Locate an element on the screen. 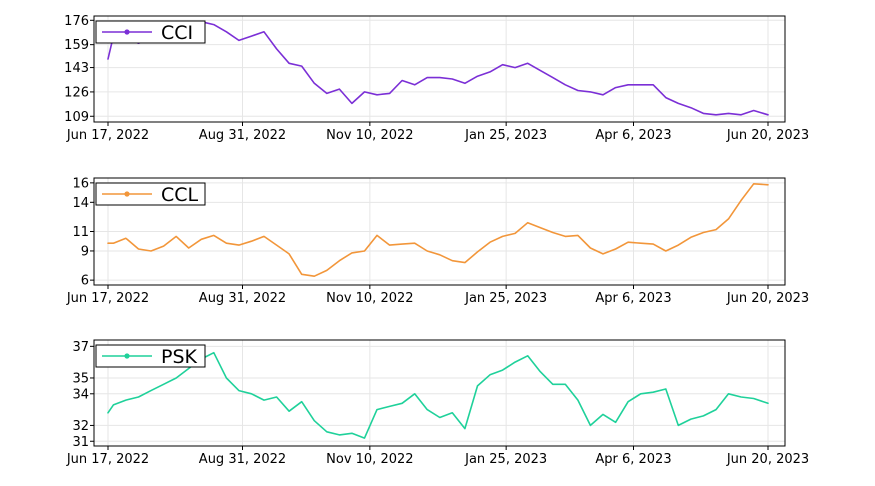 The image size is (875, 486). y-tick-label: 109 is located at coordinates (76, 117).